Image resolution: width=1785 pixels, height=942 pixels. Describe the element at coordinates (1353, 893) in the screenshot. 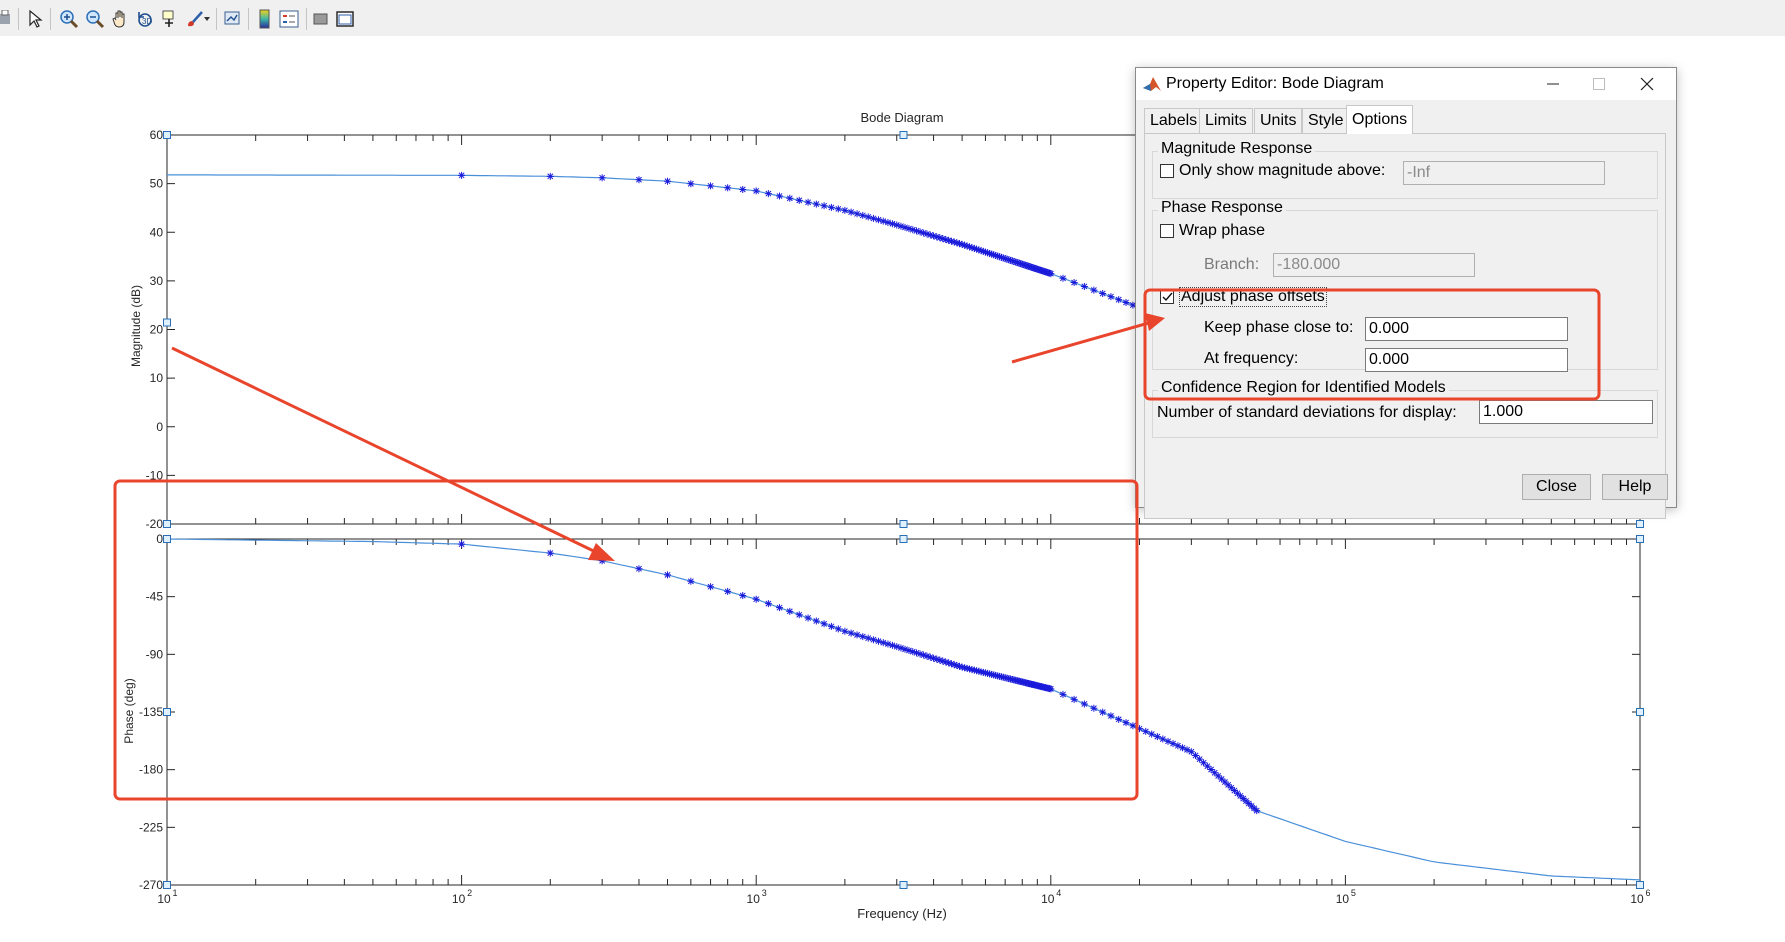

I see `frequency-tick-exponent: 5` at that location.